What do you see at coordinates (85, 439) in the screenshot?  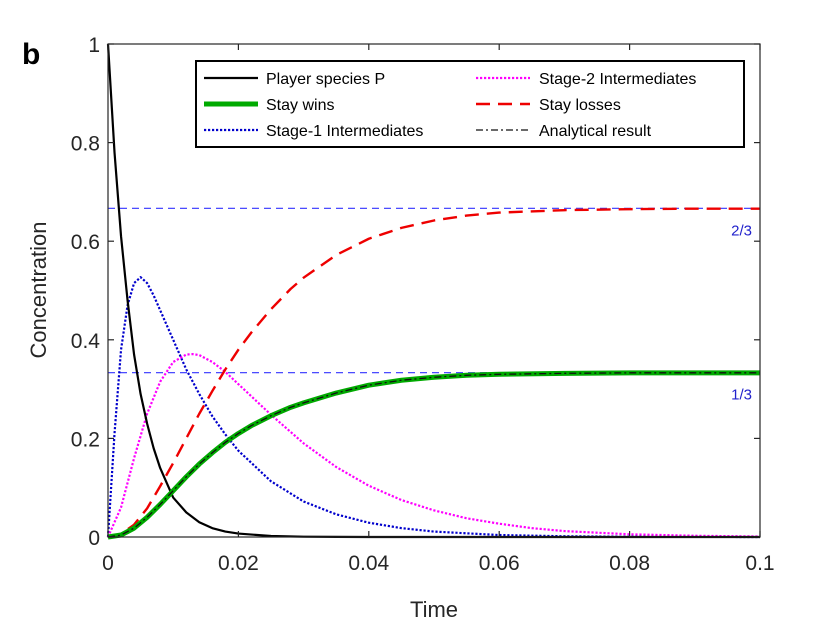 I see `y-tick-label: 0.2` at bounding box center [85, 439].